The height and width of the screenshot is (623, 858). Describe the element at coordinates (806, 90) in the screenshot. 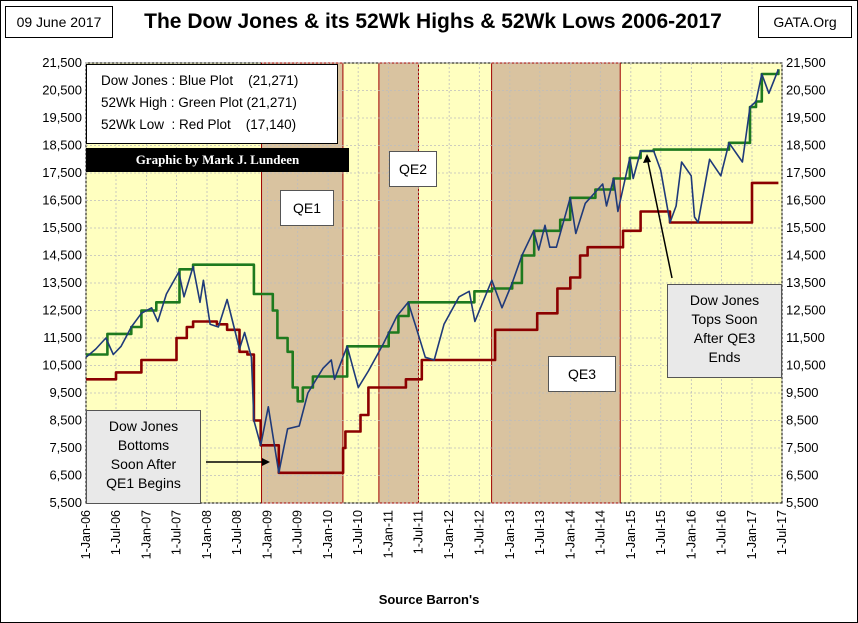

I see `y-tick-label-right: 20,500` at that location.